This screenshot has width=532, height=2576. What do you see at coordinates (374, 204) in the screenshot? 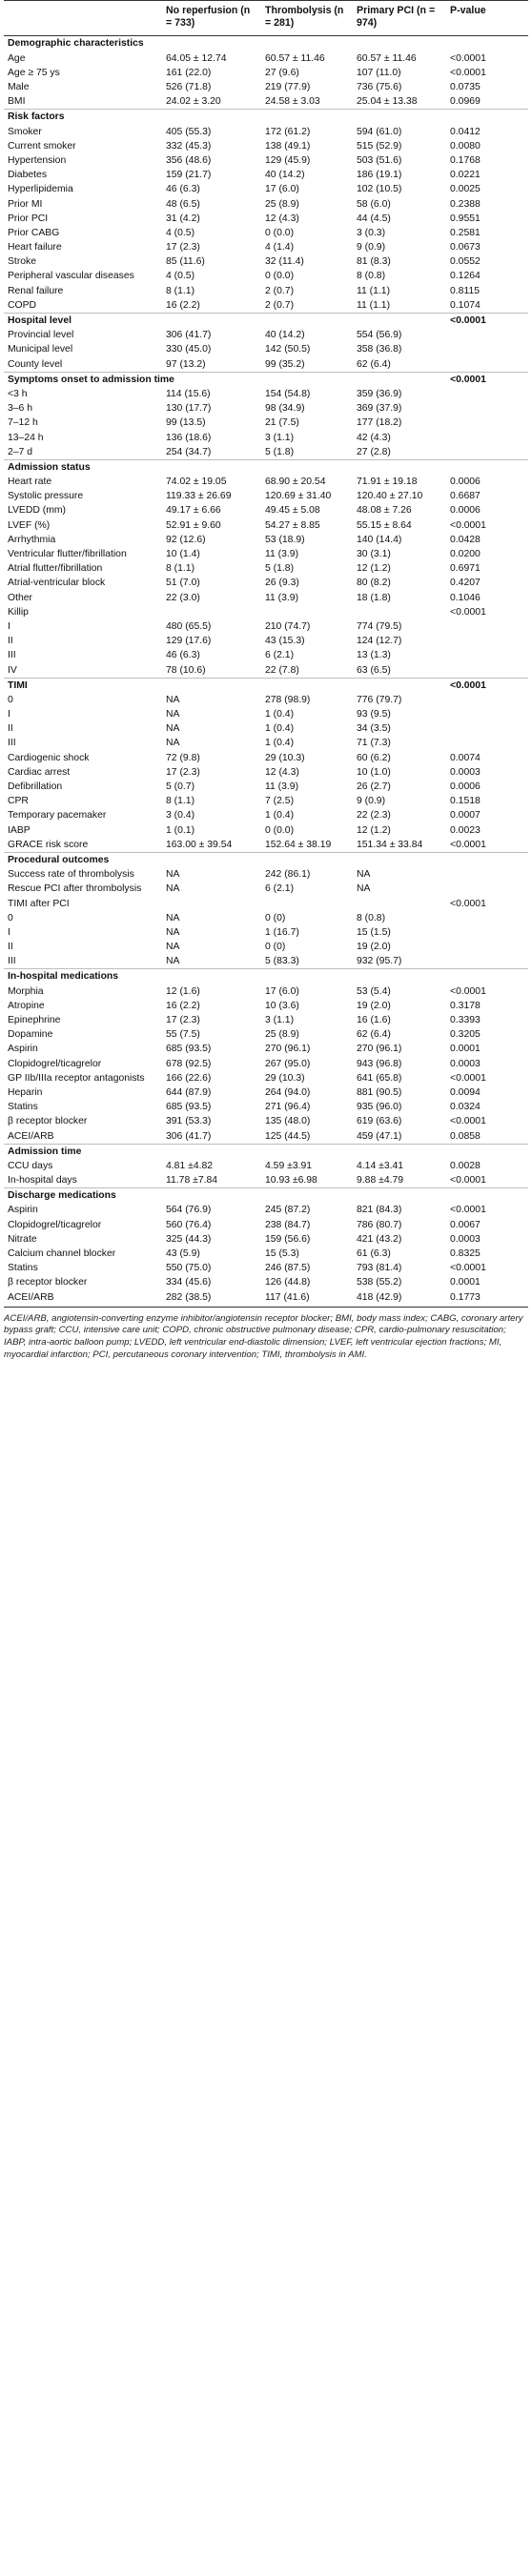
I see `table-cell: 58 (6.0)` at bounding box center [374, 204].